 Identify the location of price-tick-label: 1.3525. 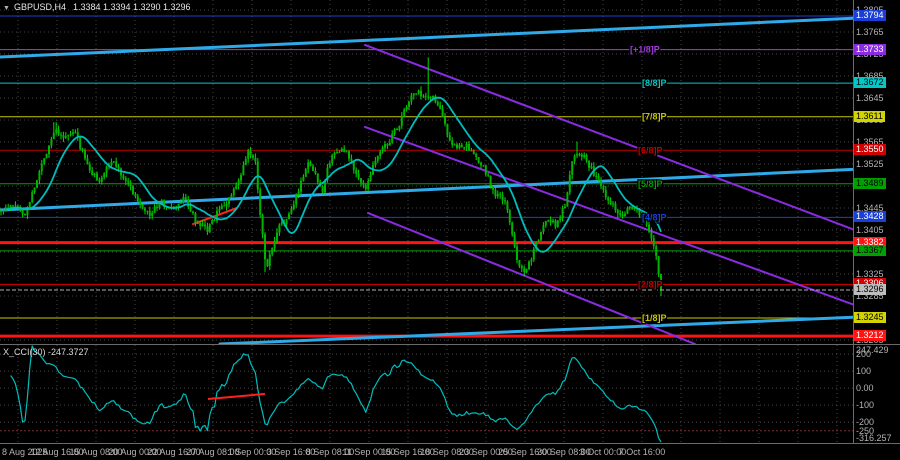
(870, 164).